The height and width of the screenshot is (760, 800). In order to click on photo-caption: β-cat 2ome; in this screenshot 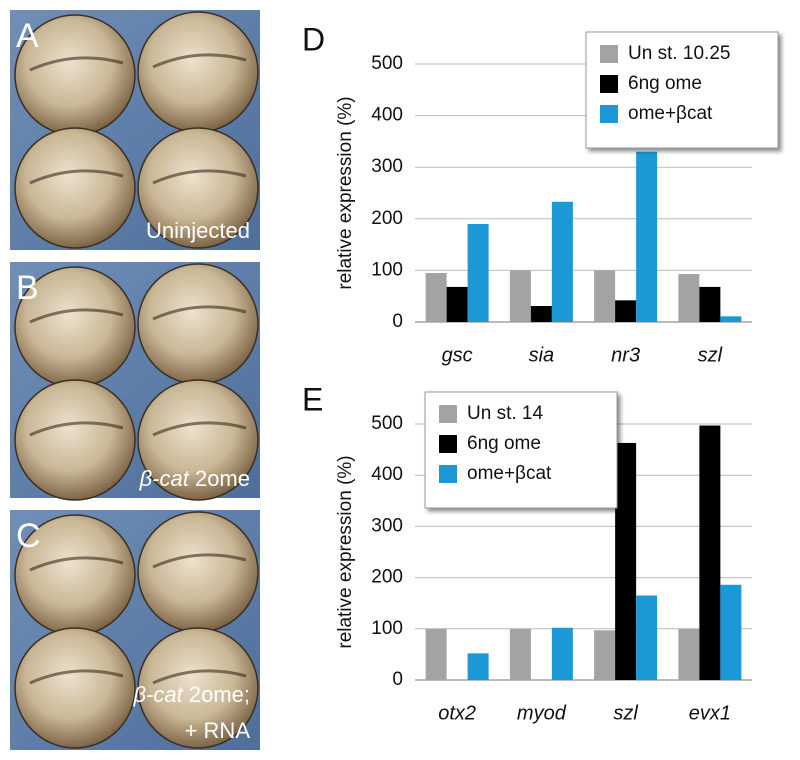, I will do `click(191, 694)`.